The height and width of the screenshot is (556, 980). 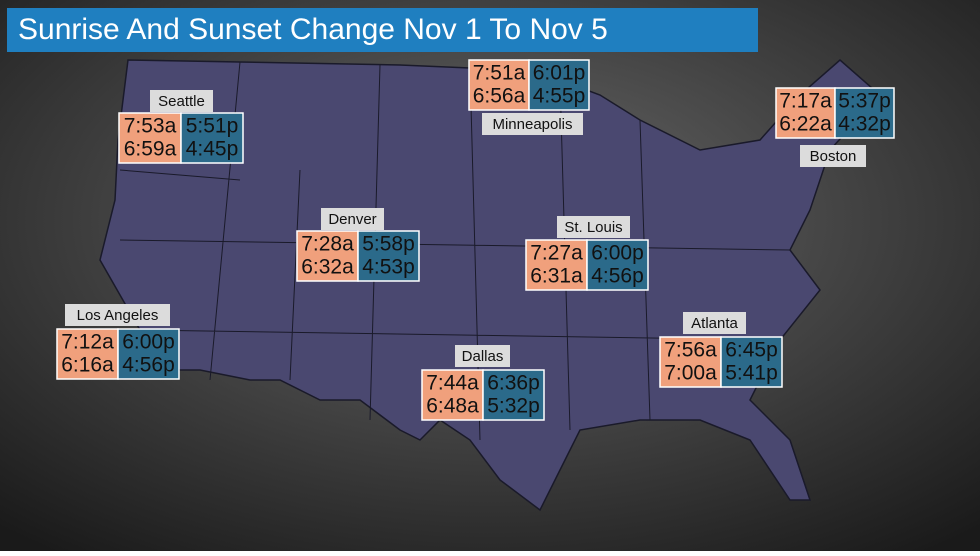 What do you see at coordinates (327, 244) in the screenshot?
I see `sunrise-time: 7:28a` at bounding box center [327, 244].